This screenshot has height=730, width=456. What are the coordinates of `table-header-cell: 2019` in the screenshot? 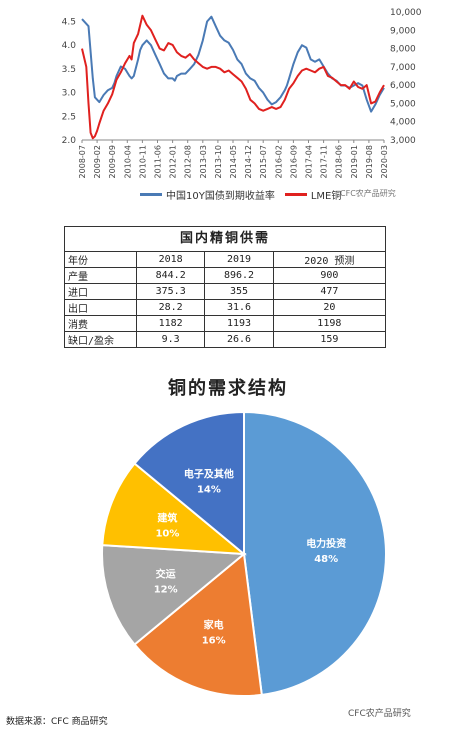 It's located at (239, 259).